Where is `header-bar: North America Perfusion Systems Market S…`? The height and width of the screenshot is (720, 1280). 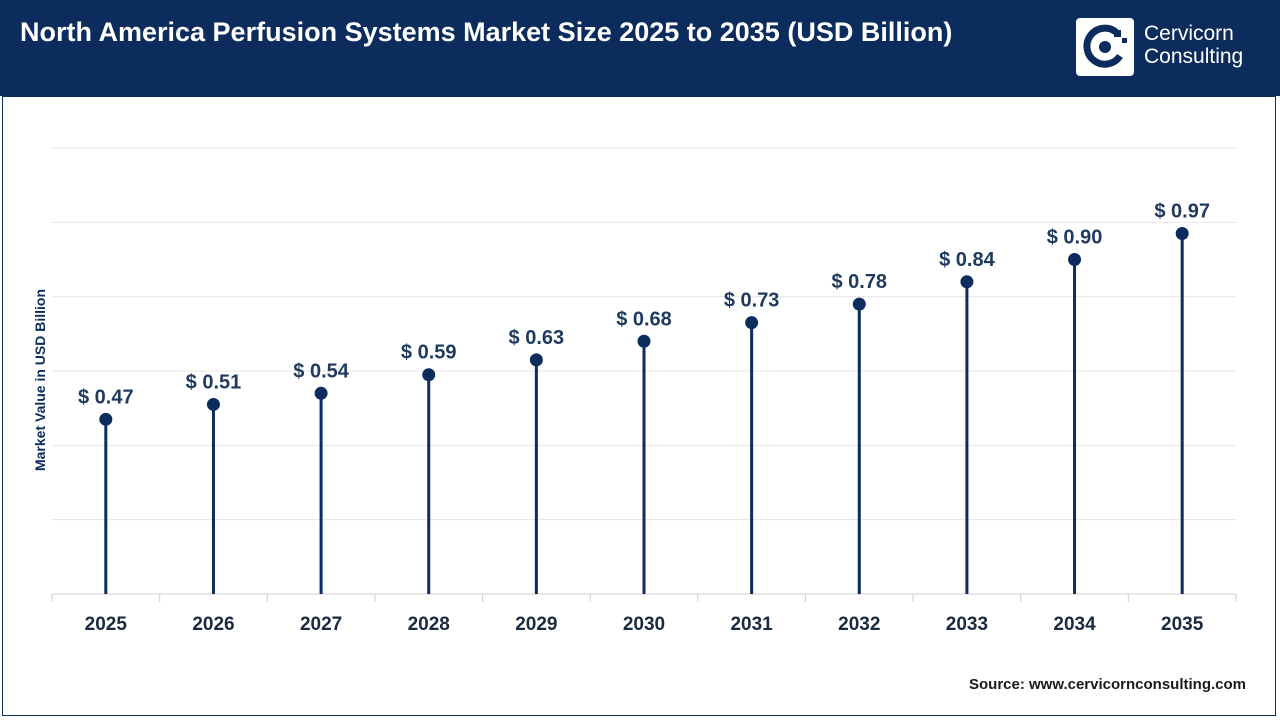 header-bar: North America Perfusion Systems Market S… is located at coordinates (640, 48).